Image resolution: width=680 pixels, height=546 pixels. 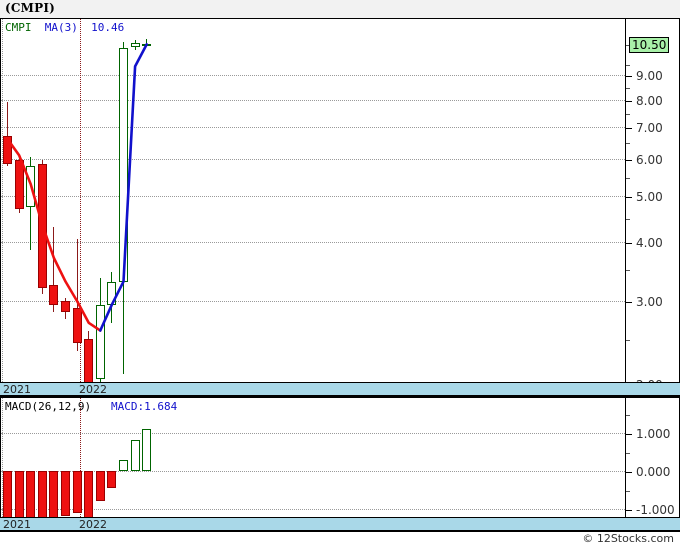 I want to click on watermark: © 12Stocks.com, so click(x=628, y=538).